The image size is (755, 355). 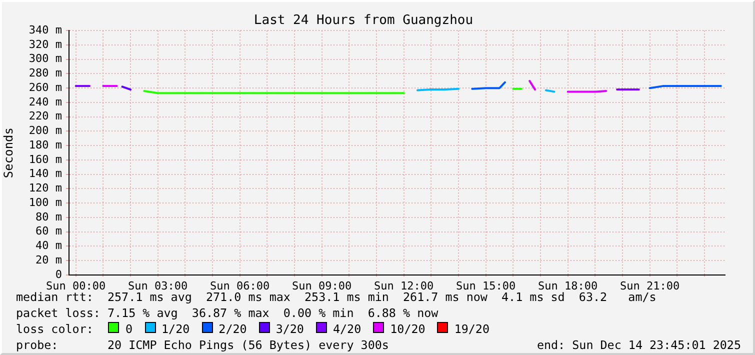 What do you see at coordinates (408, 329) in the screenshot?
I see `legend-label: 10/20` at bounding box center [408, 329].